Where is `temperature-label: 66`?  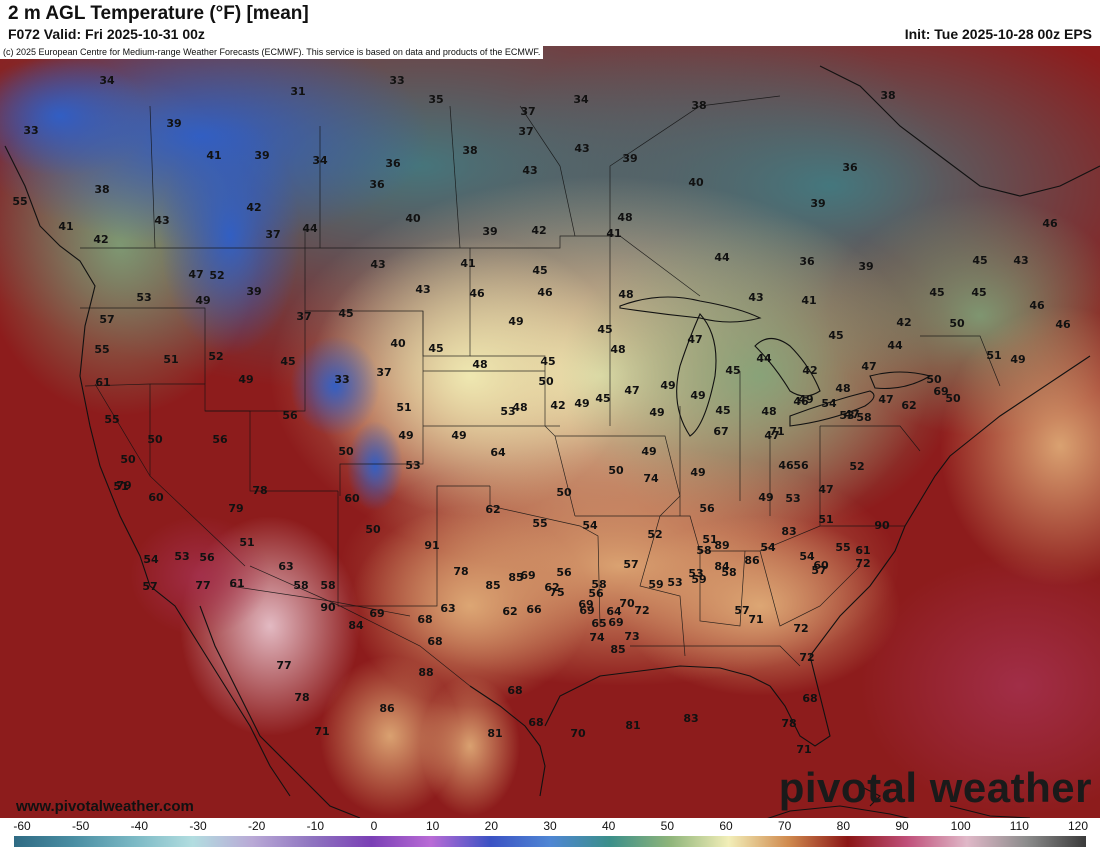
temperature-label: 66 is located at coordinates (534, 609).